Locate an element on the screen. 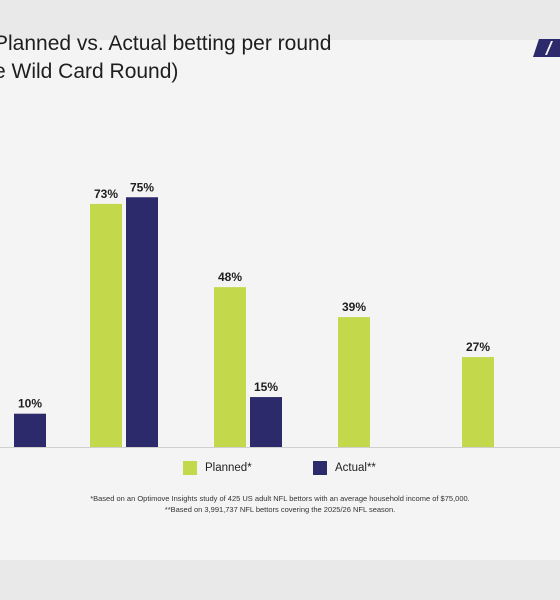 The image size is (560, 600). legend-swatch-actual is located at coordinates (320, 468).